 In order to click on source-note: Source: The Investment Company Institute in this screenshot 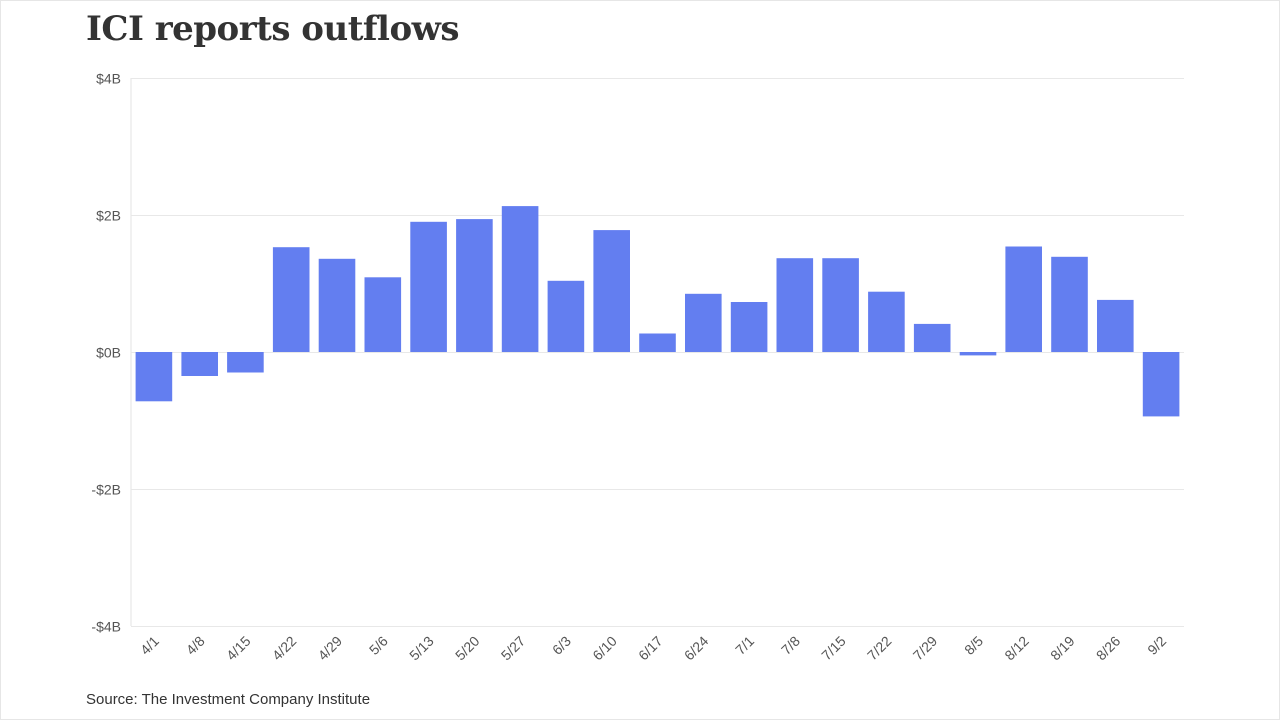, I will do `click(228, 699)`.